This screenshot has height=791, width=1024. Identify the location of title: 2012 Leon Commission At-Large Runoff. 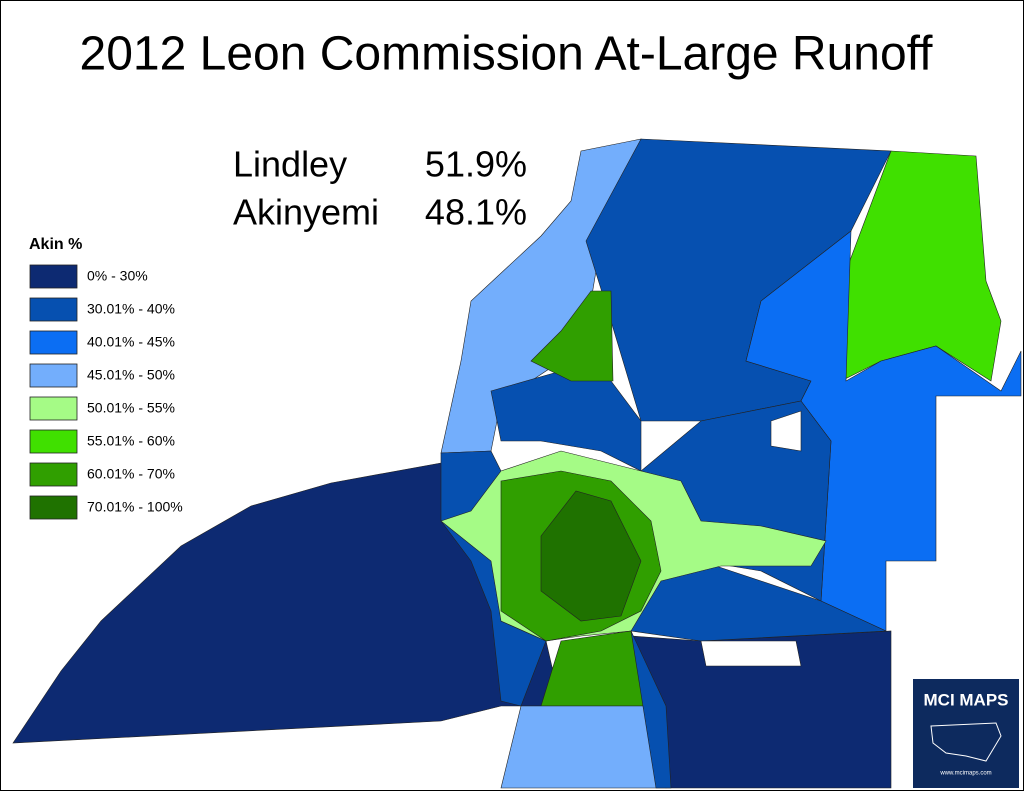
(507, 54).